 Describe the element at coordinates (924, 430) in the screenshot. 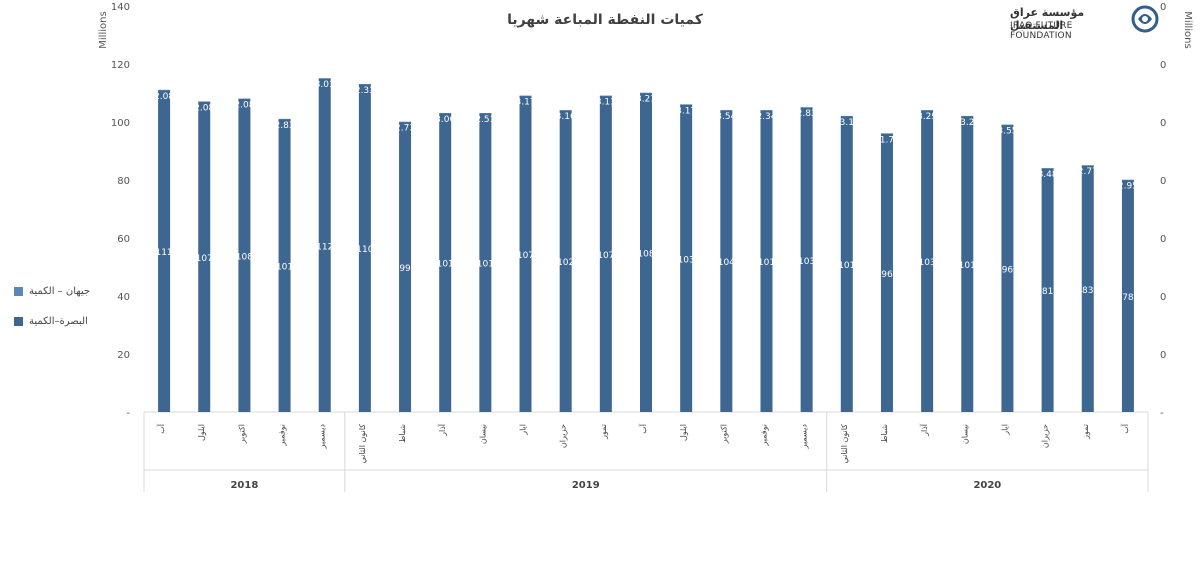

I see `x-tick-label: آذار` at that location.